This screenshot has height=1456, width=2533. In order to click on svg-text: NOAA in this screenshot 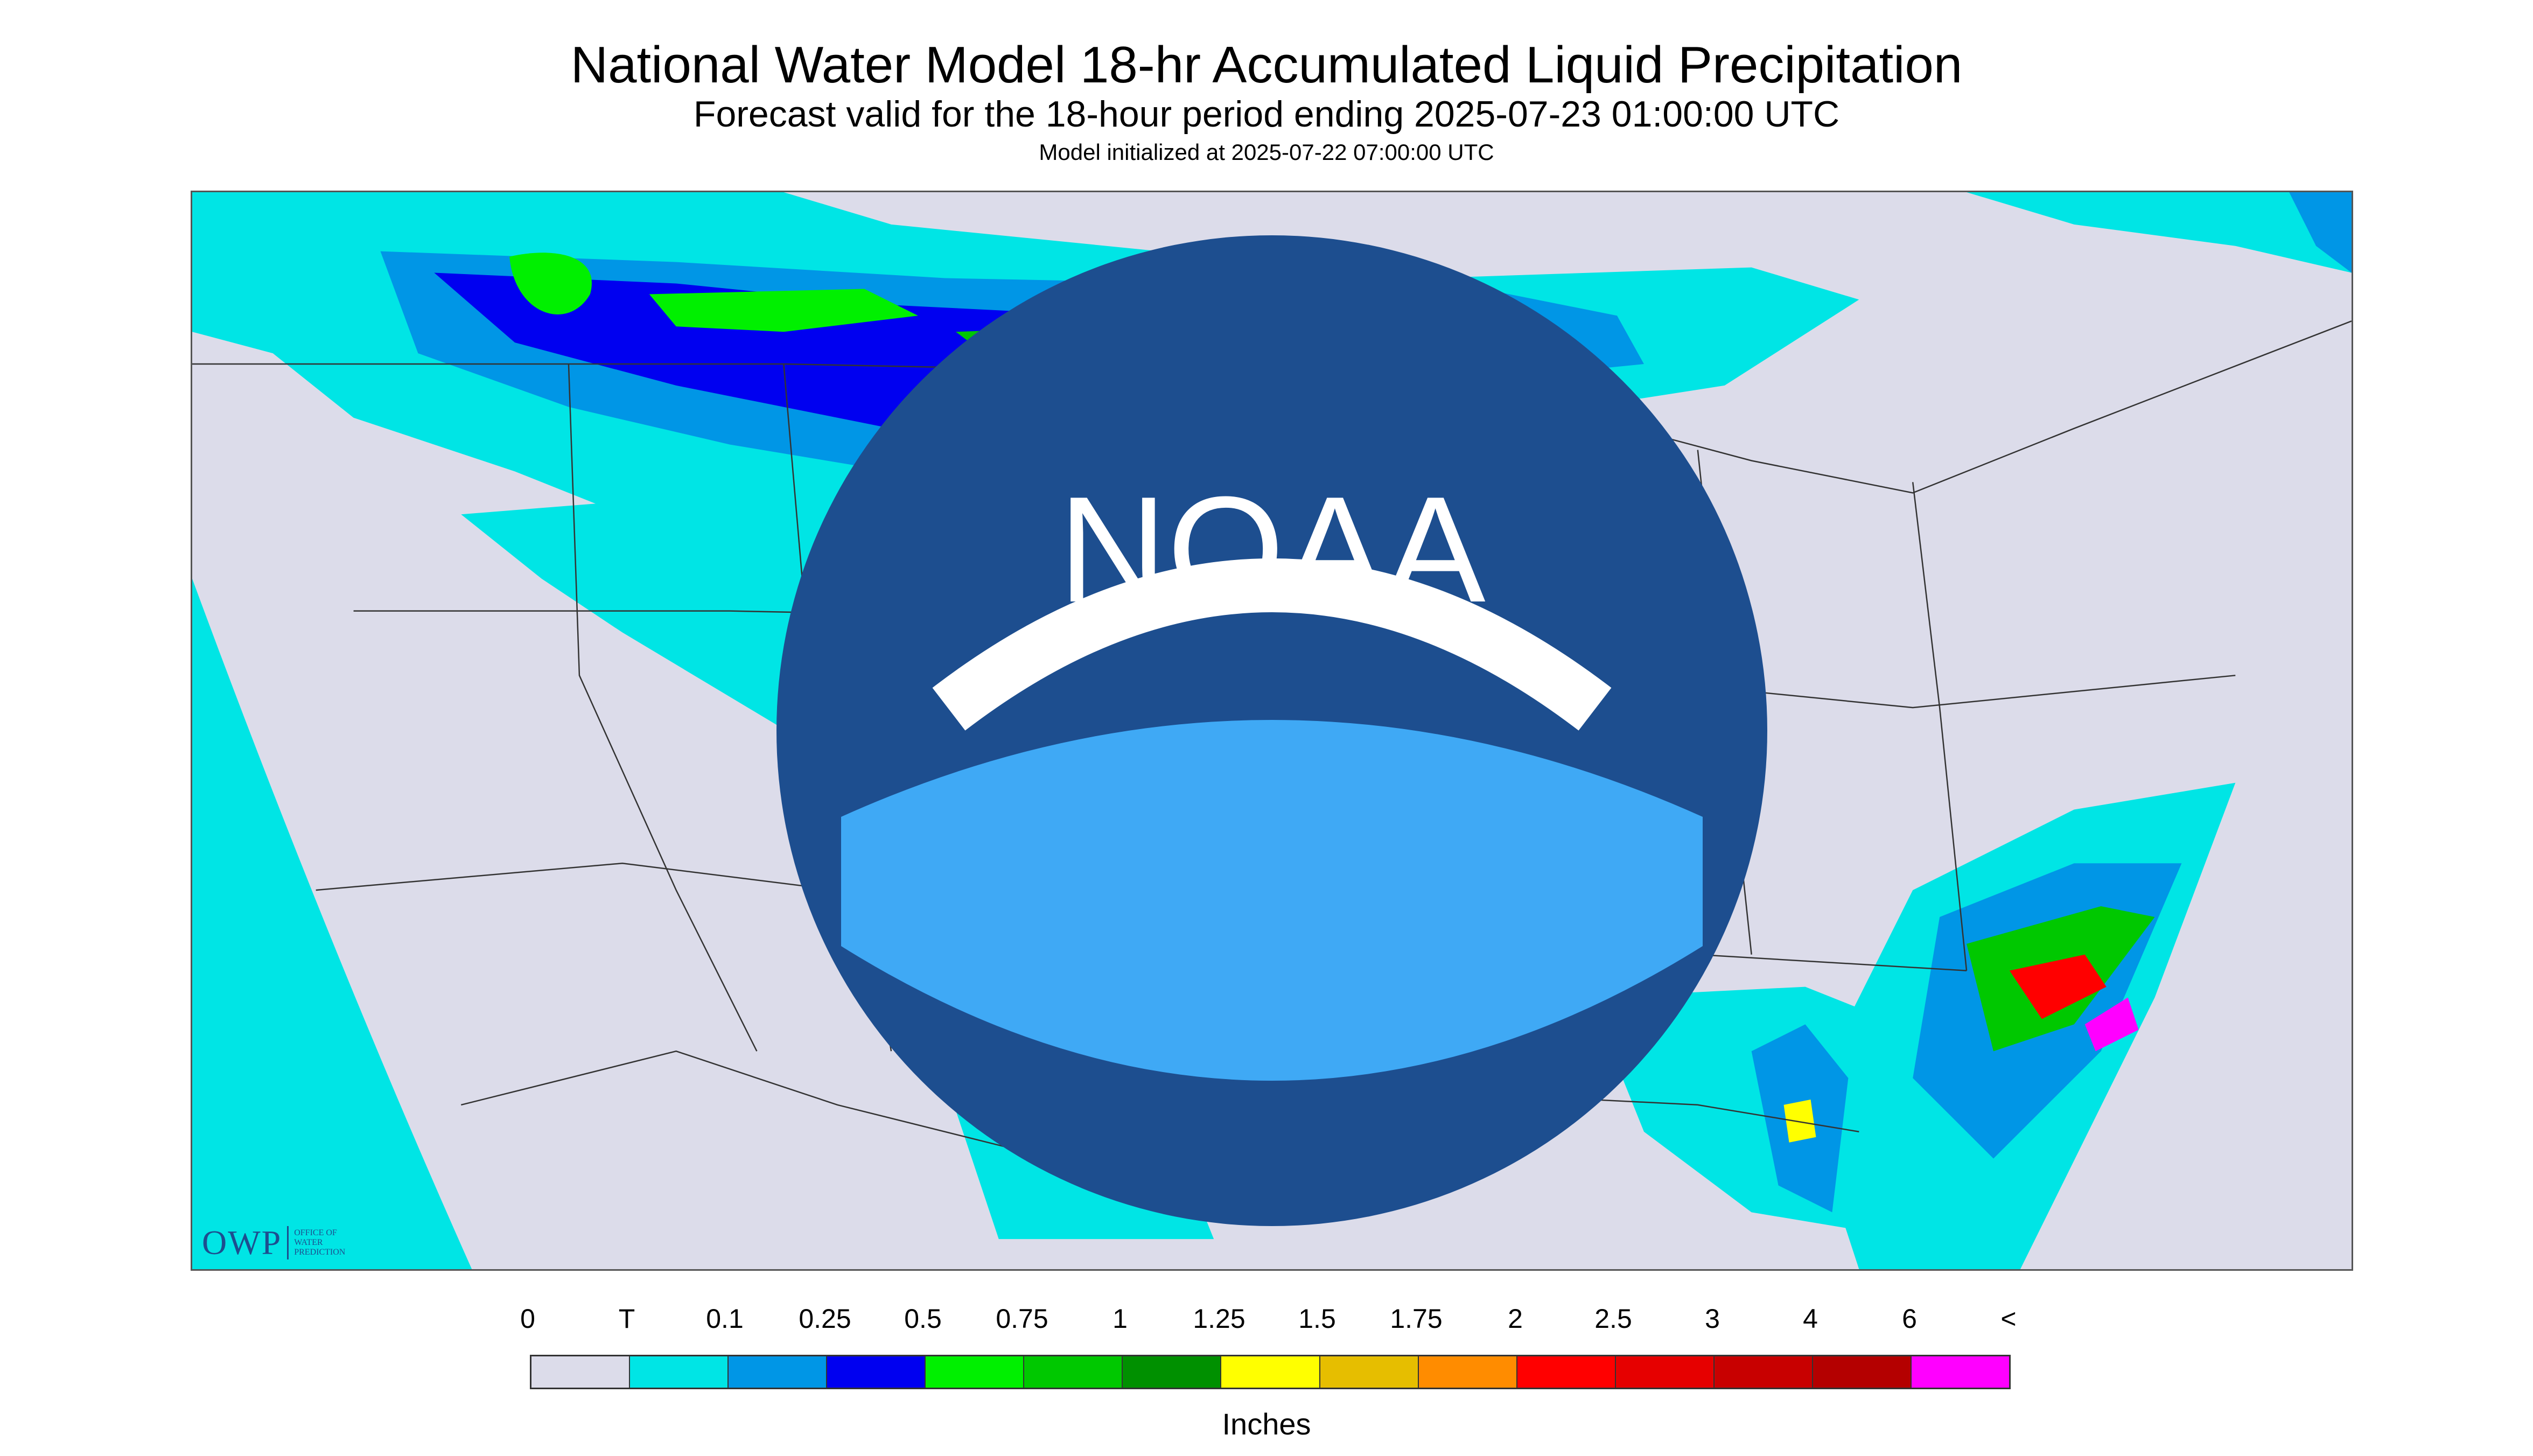, I will do `click(1272, 550)`.